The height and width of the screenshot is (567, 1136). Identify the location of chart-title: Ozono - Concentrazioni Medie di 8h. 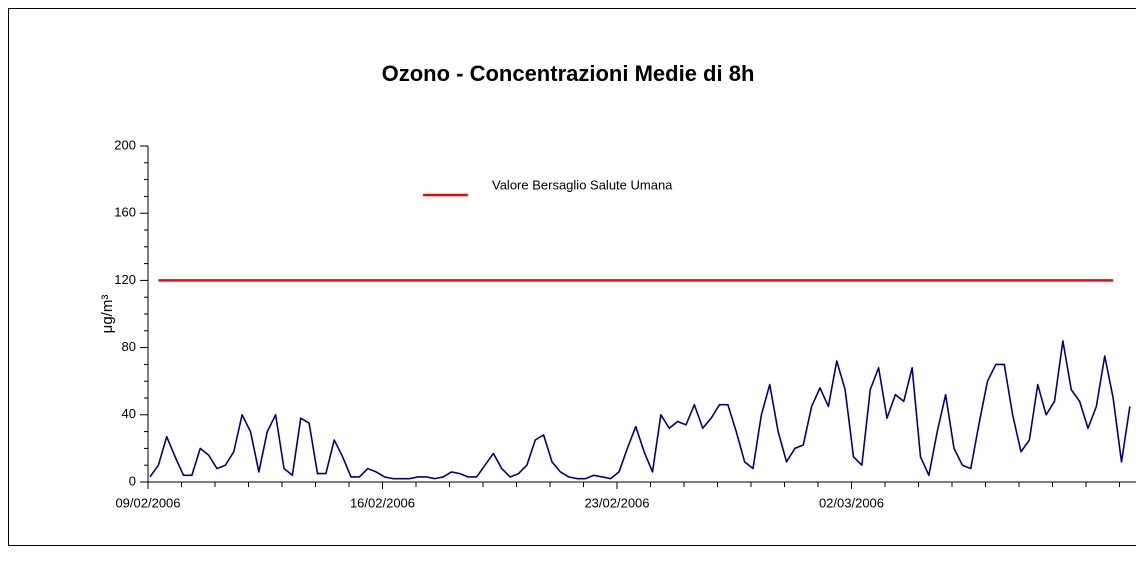
(568, 73).